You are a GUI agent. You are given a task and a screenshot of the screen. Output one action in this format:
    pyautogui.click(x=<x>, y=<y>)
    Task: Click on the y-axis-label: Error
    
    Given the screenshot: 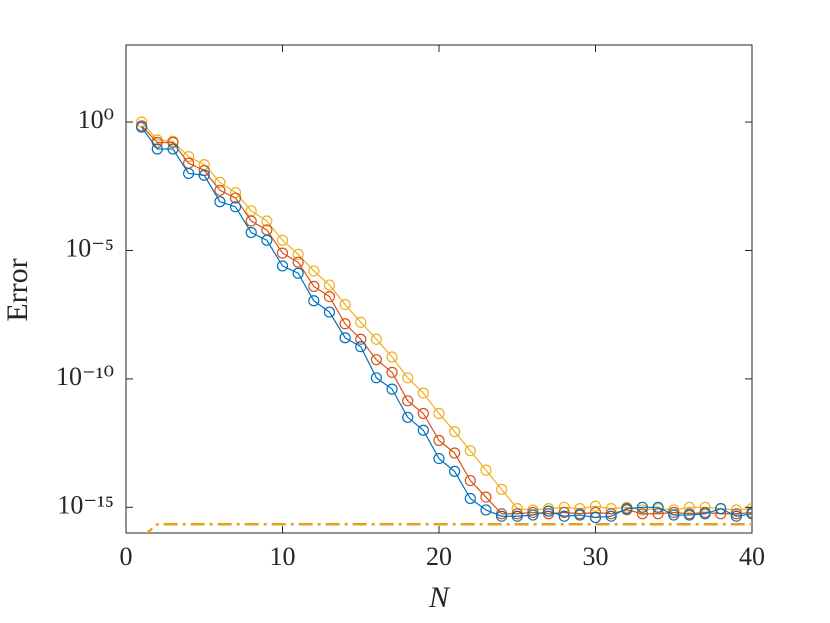 What is the action you would take?
    pyautogui.click(x=17, y=289)
    